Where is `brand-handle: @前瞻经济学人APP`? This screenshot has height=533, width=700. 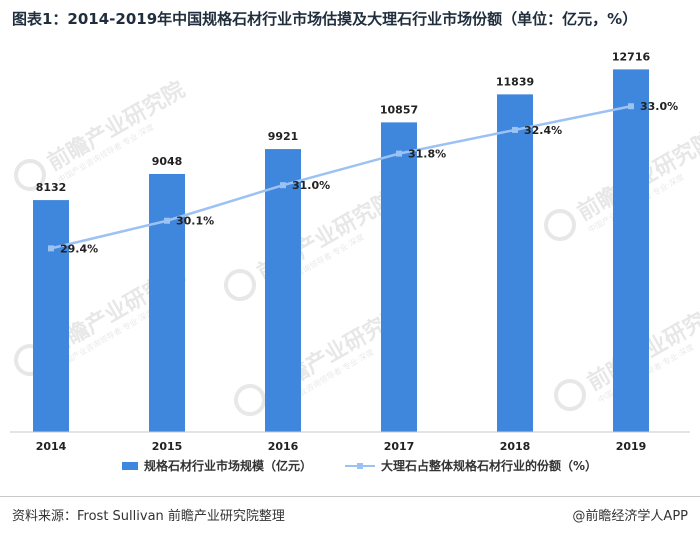 brand-handle: @前瞻经济学人APP is located at coordinates (630, 516).